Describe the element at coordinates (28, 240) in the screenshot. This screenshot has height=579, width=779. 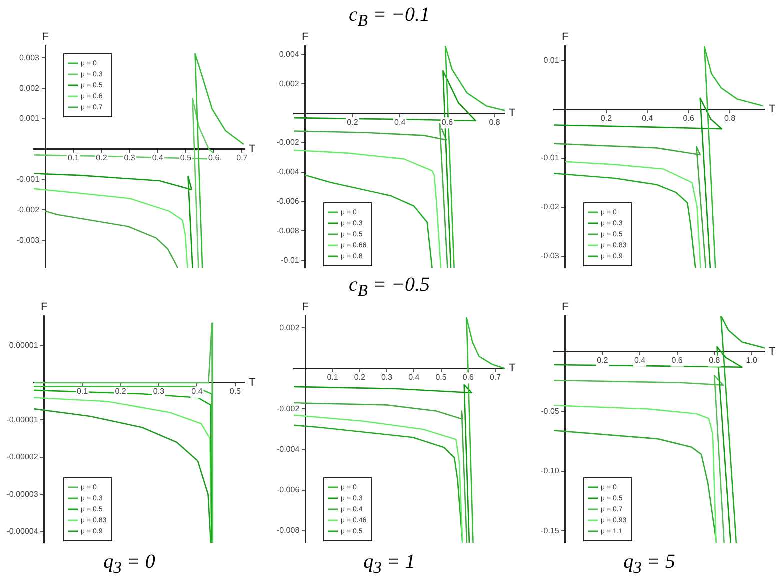
I see `y-tick-label: -0.003` at that location.